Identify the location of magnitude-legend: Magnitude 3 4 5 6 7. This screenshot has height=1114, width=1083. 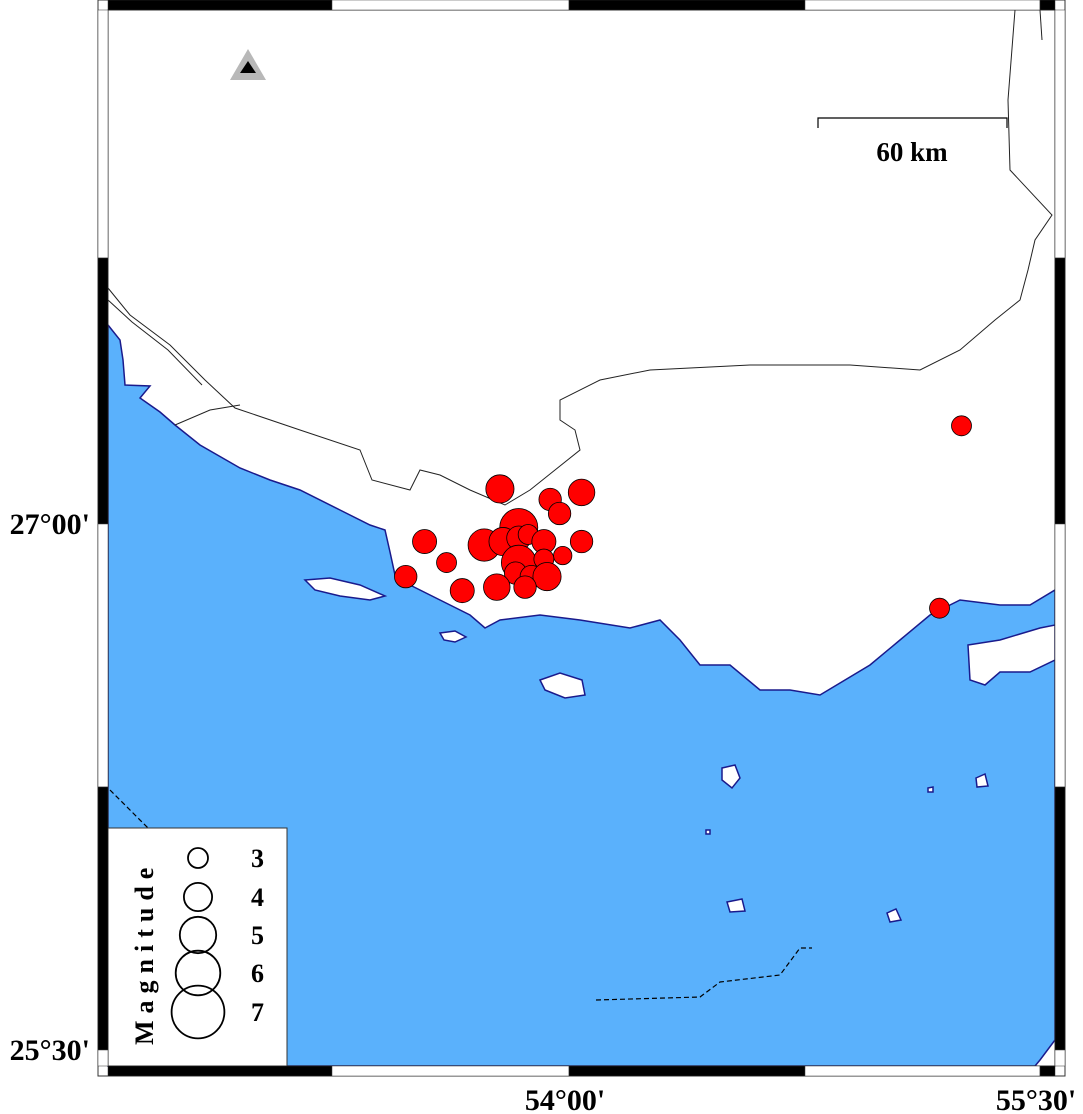
(197, 947).